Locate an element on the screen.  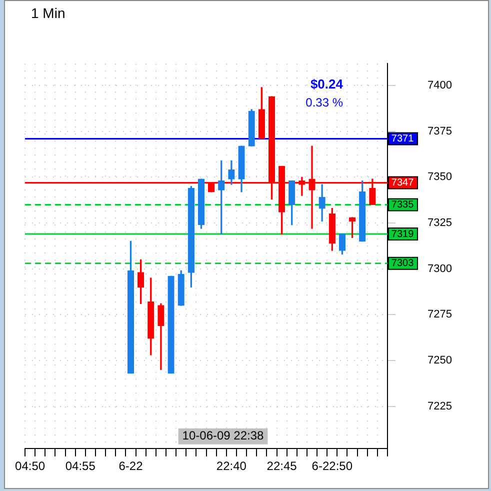
y-tick-label: 7375 is located at coordinates (440, 131).